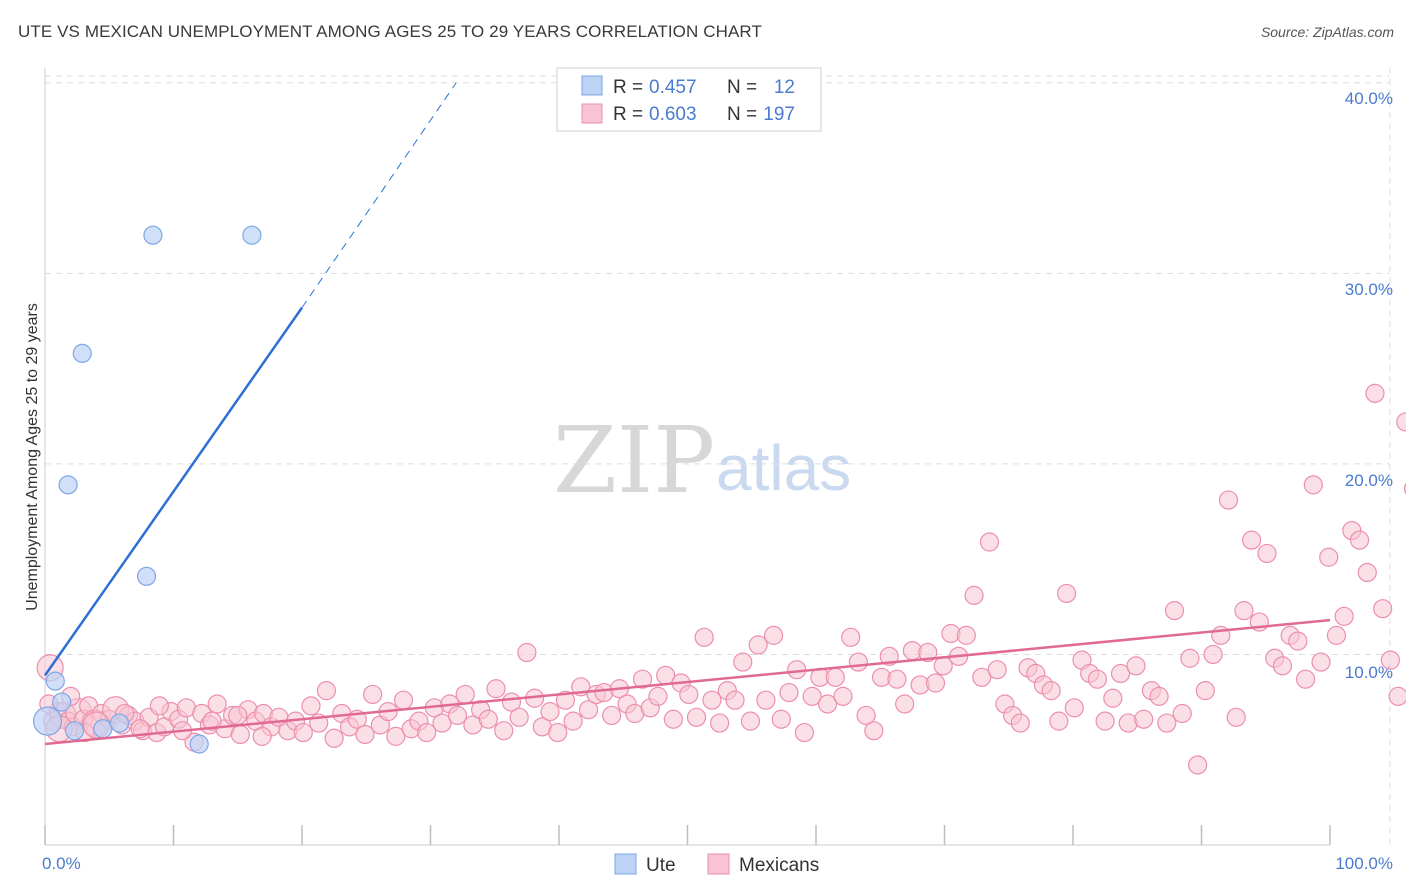 The height and width of the screenshot is (892, 1406). Describe the element at coordinates (379, 195) in the screenshot. I see `ute-trend-extension` at that location.